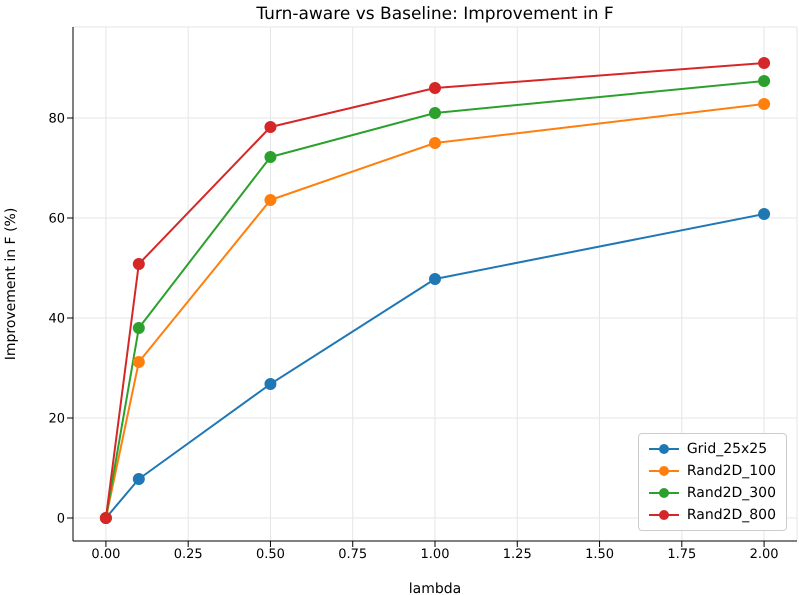 This screenshot has height=595, width=799. Describe the element at coordinates (10, 284) in the screenshot. I see `y-axis-title: Improvement in F (%)` at that location.